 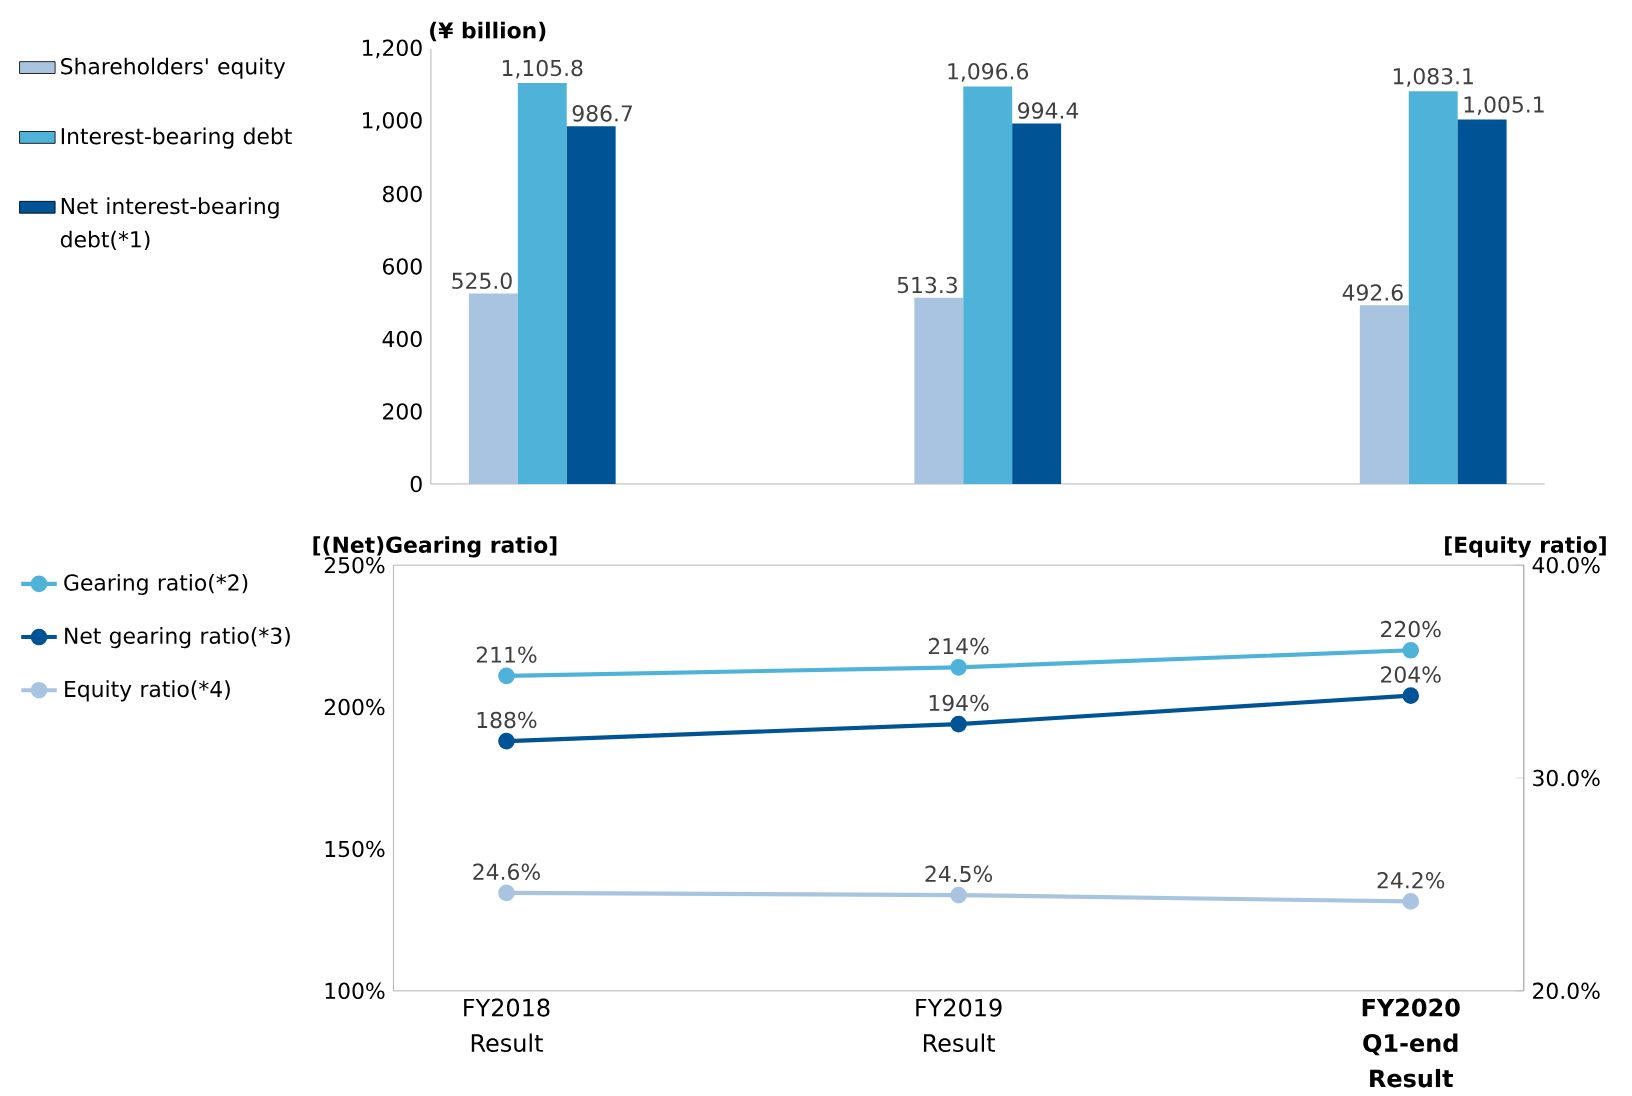 What do you see at coordinates (402, 266) in the screenshot?
I see `y-tick-label: 600` at bounding box center [402, 266].